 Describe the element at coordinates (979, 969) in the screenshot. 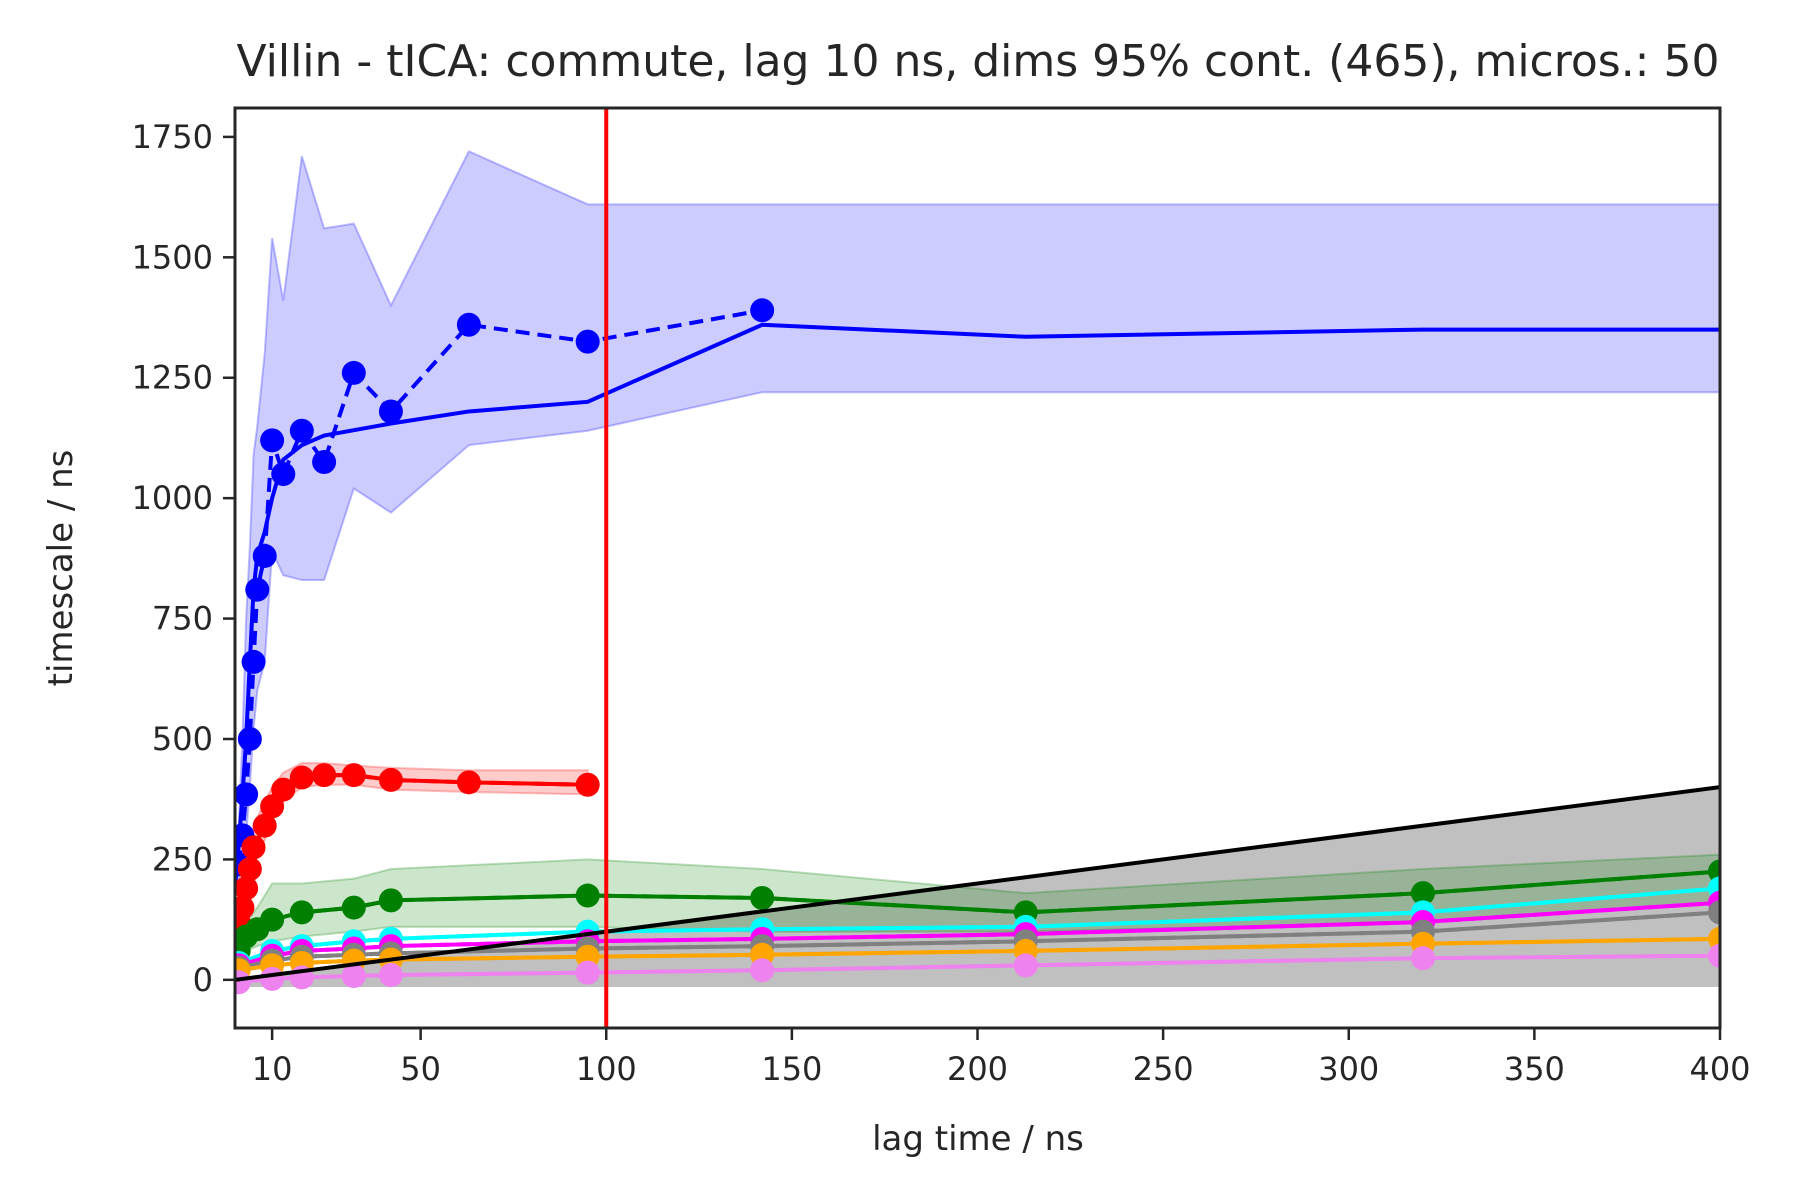

I see `series-7-line` at that location.